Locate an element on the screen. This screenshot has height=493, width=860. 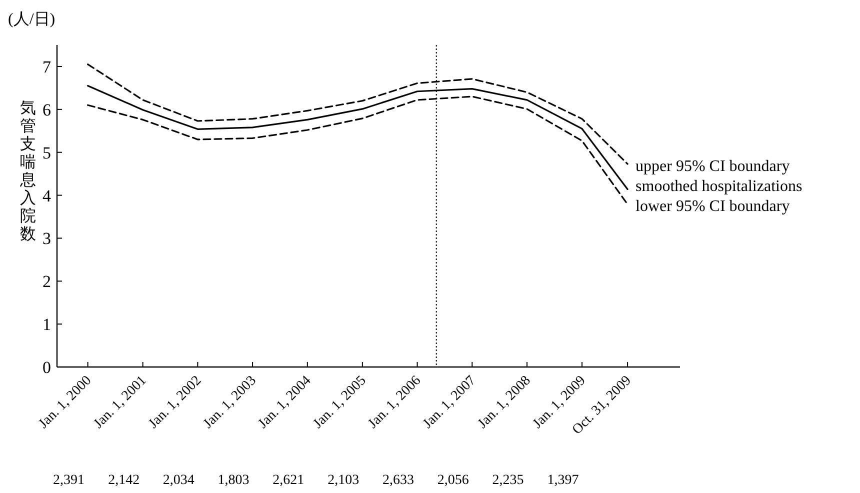
text: 2,056 is located at coordinates (453, 480).